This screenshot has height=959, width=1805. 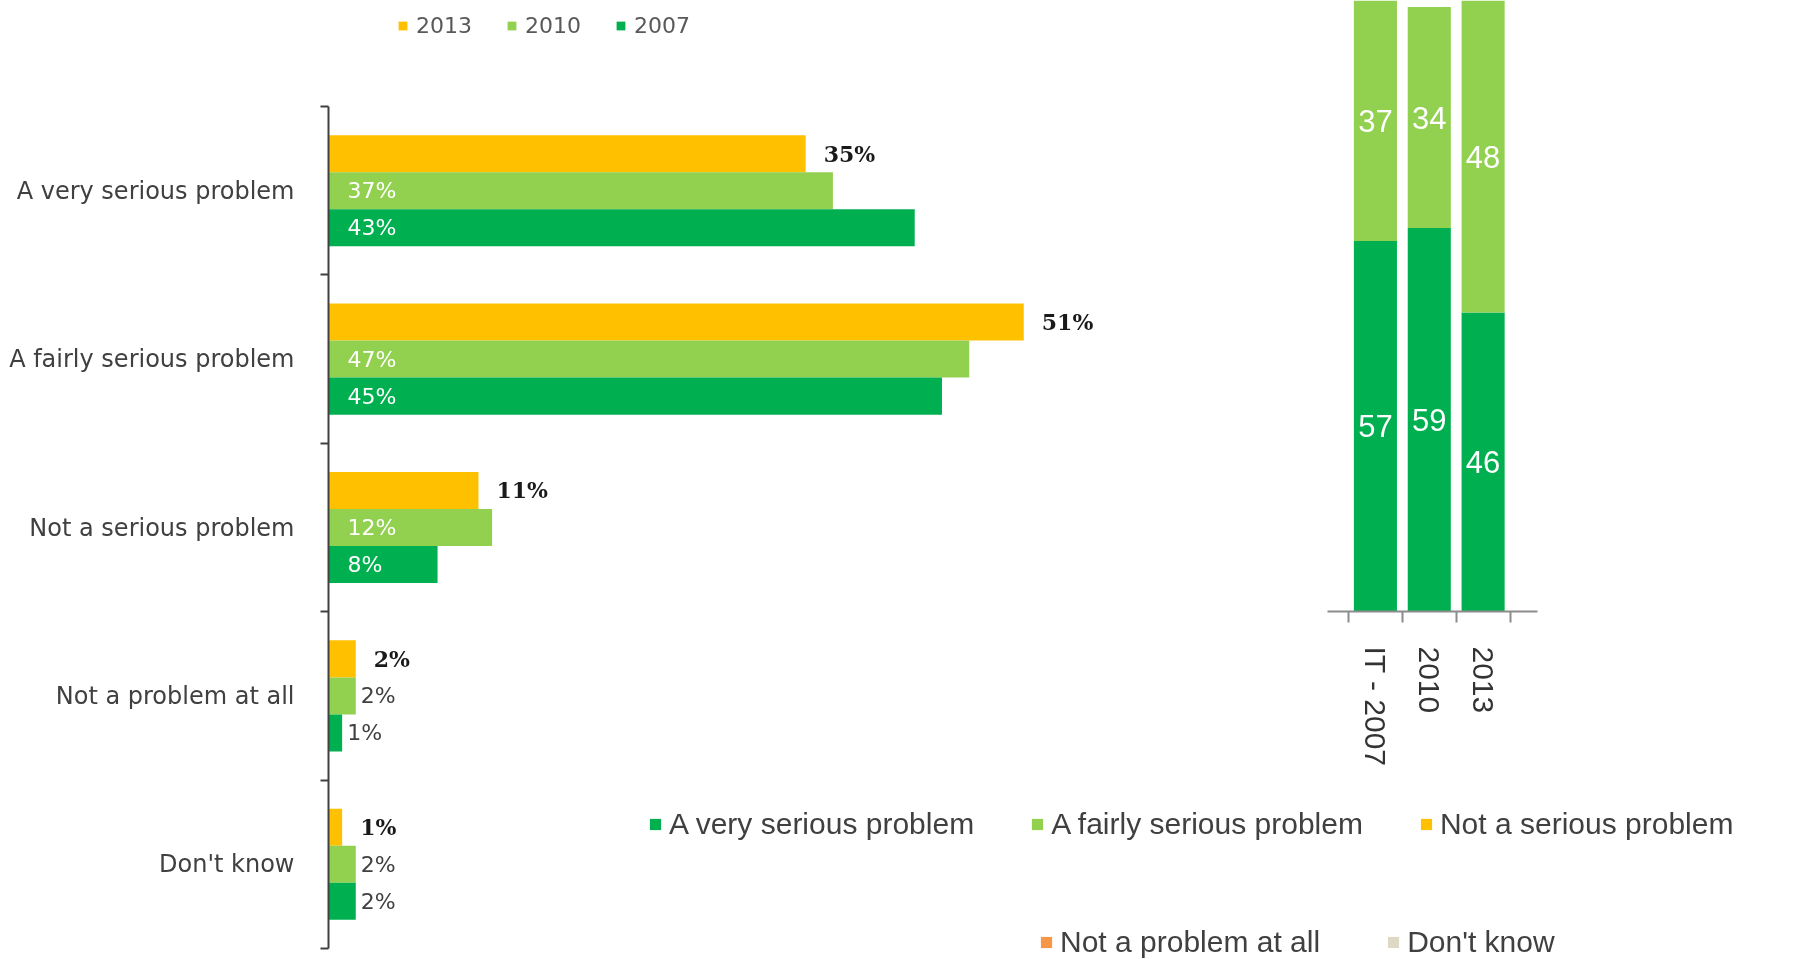 What do you see at coordinates (1375, 706) in the screenshot?
I see `x-tick-label: IT - 2007` at bounding box center [1375, 706].